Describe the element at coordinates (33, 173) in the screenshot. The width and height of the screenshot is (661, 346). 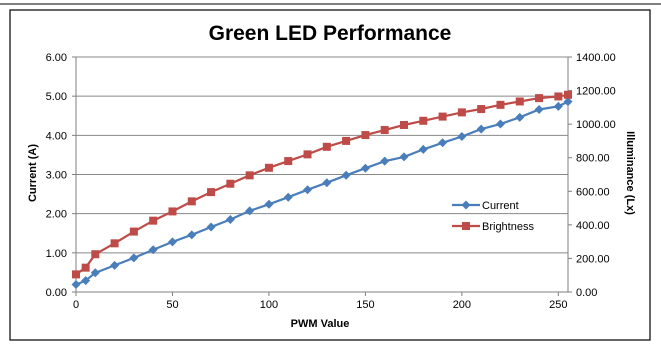
I see `y-axis-title: Current (A)` at that location.